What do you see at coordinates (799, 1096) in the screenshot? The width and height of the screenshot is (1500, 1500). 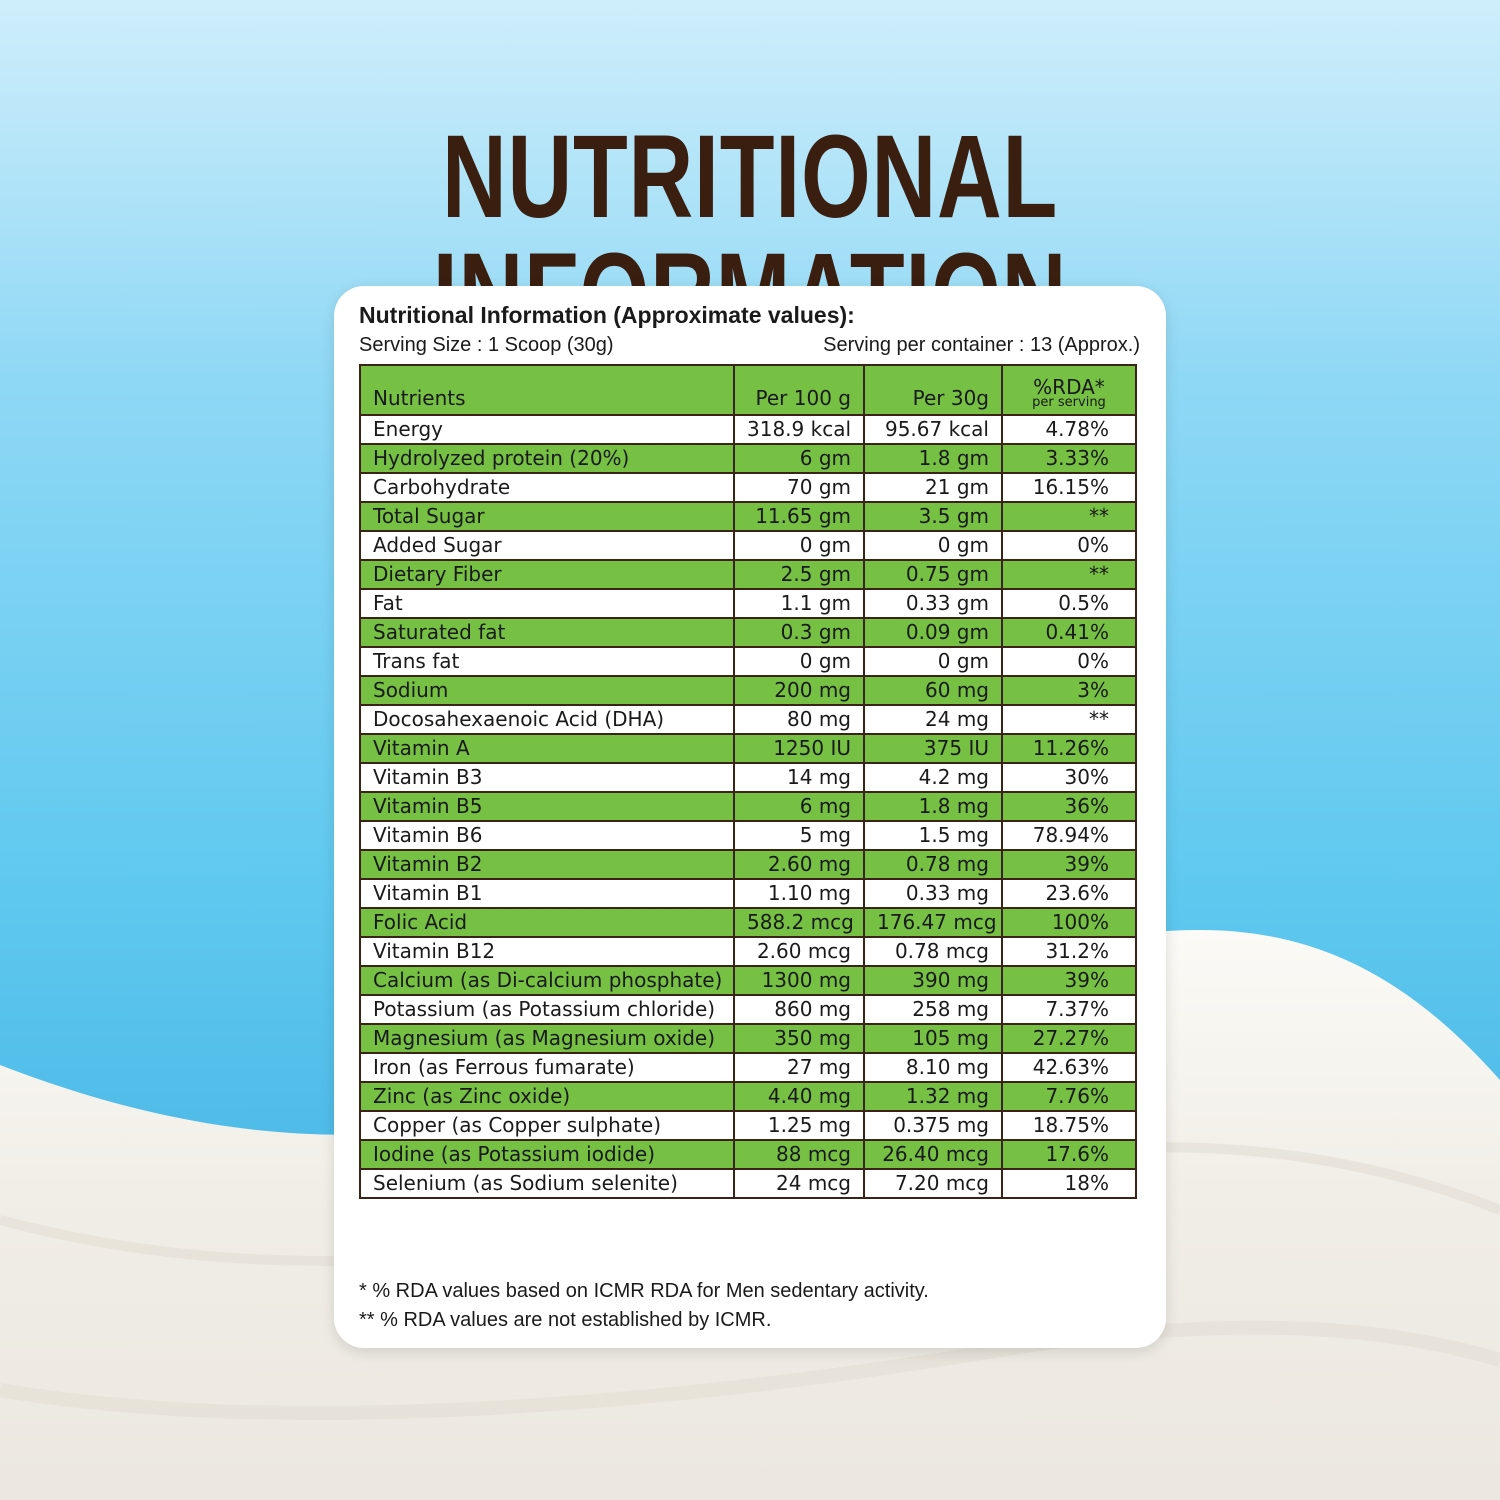 I see `value-per-100g: 4.40 mg` at bounding box center [799, 1096].